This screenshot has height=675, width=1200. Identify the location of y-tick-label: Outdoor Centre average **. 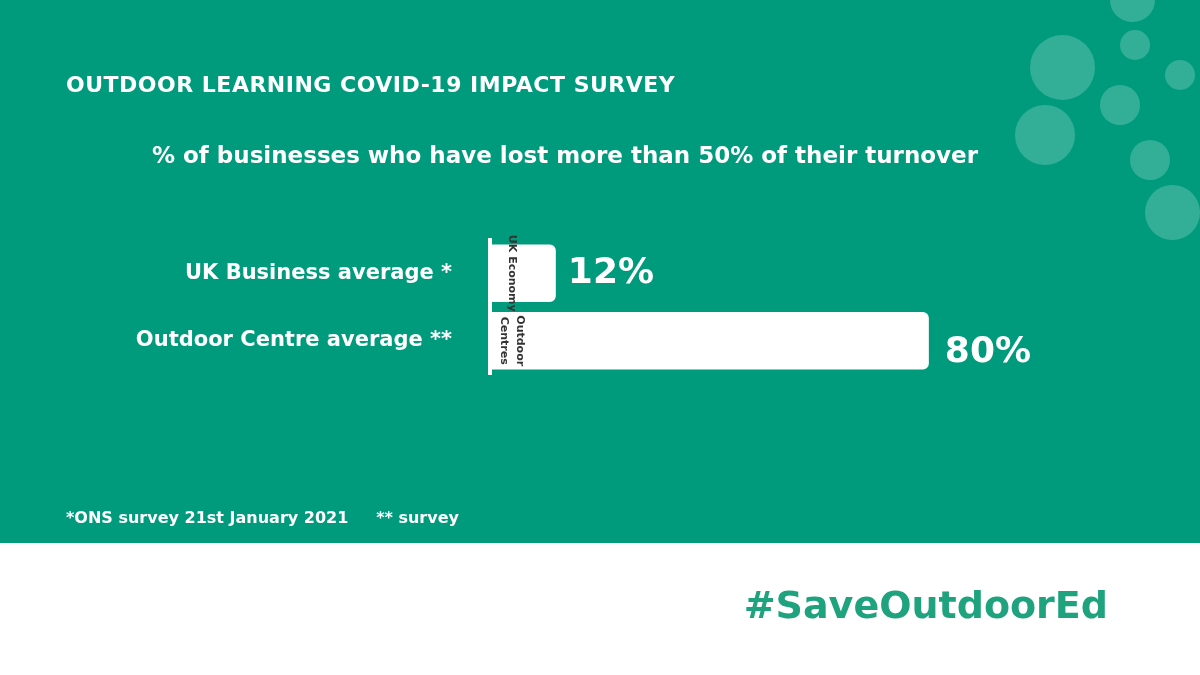
(294, 339).